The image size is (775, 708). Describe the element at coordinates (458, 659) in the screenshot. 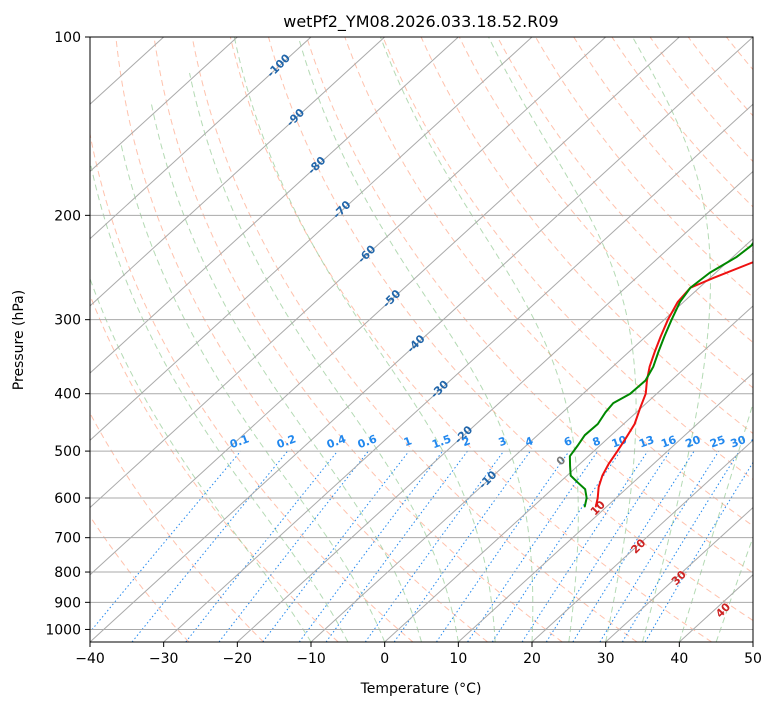

I see `x-tick-label: 10` at that location.